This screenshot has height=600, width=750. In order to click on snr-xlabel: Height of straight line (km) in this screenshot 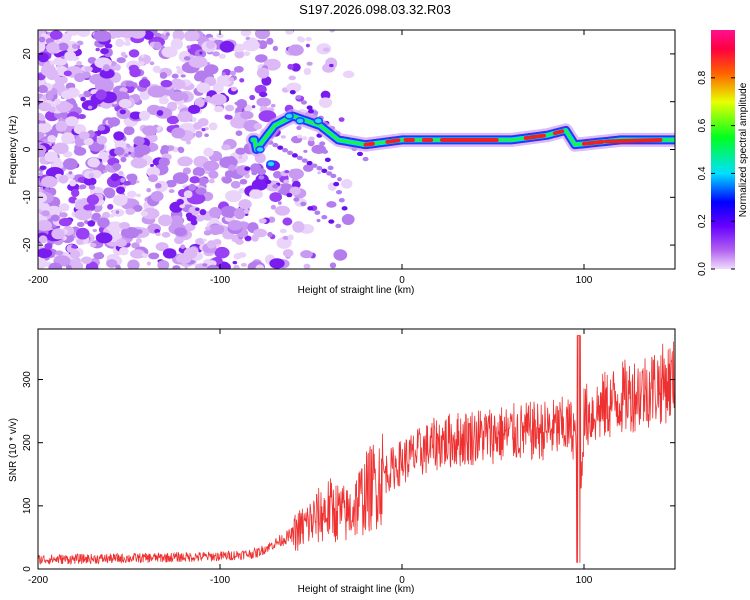, I will do `click(356, 589)`.